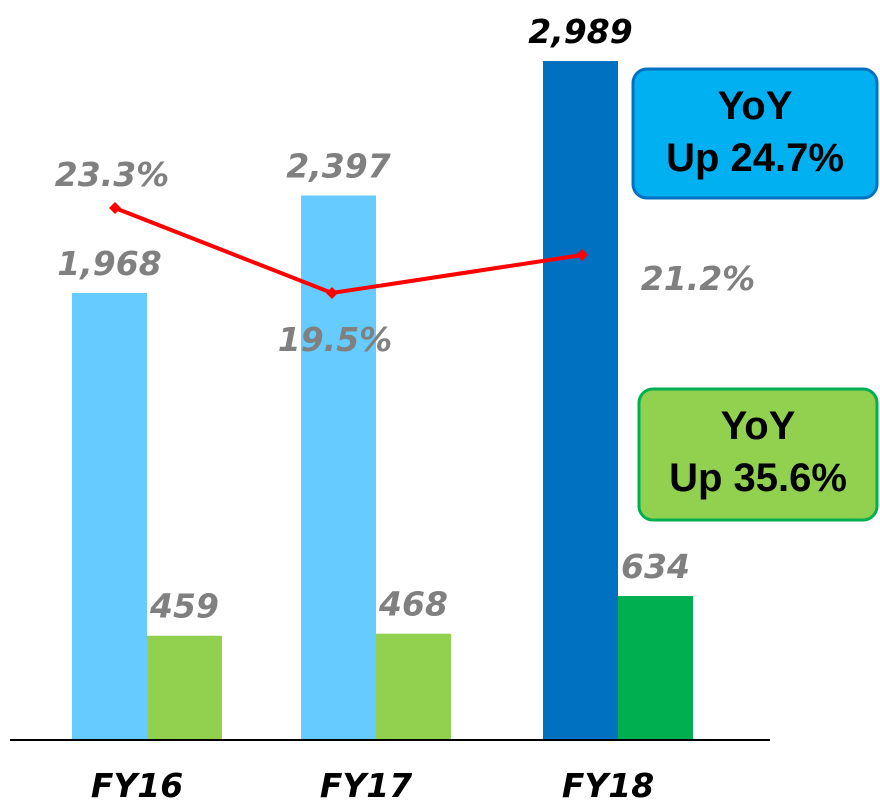  Describe the element at coordinates (608, 785) in the screenshot. I see `x-tick-label: FY18` at that location.